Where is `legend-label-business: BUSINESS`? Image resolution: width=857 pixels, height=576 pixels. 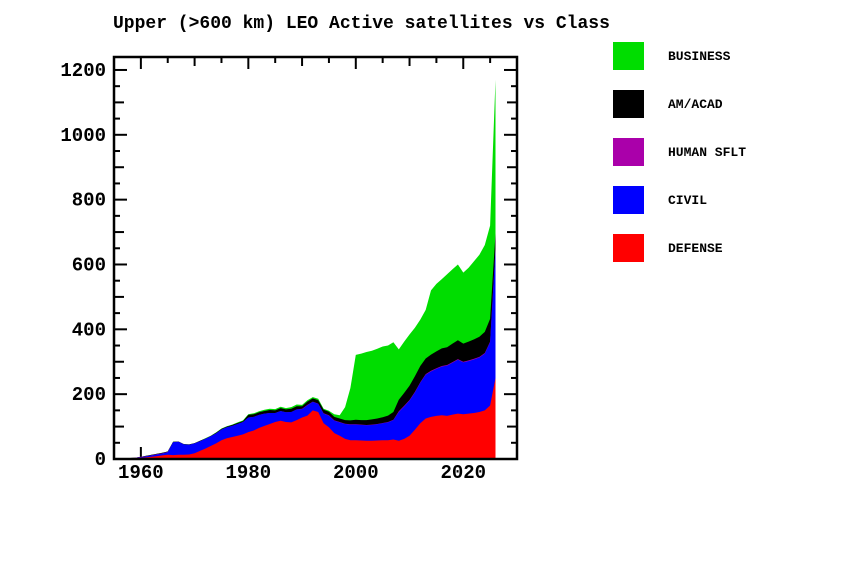
legend-label-business: BUSINESS is located at coordinates (699, 56).